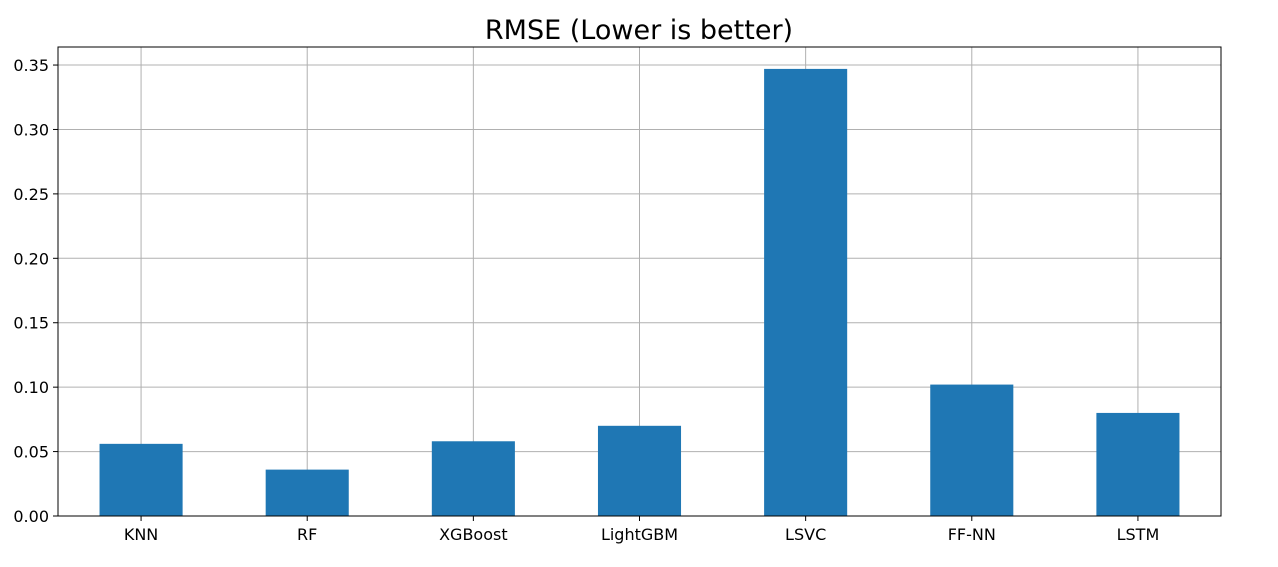  What do you see at coordinates (31, 516) in the screenshot?
I see `y-tick-label: 0.00` at bounding box center [31, 516].